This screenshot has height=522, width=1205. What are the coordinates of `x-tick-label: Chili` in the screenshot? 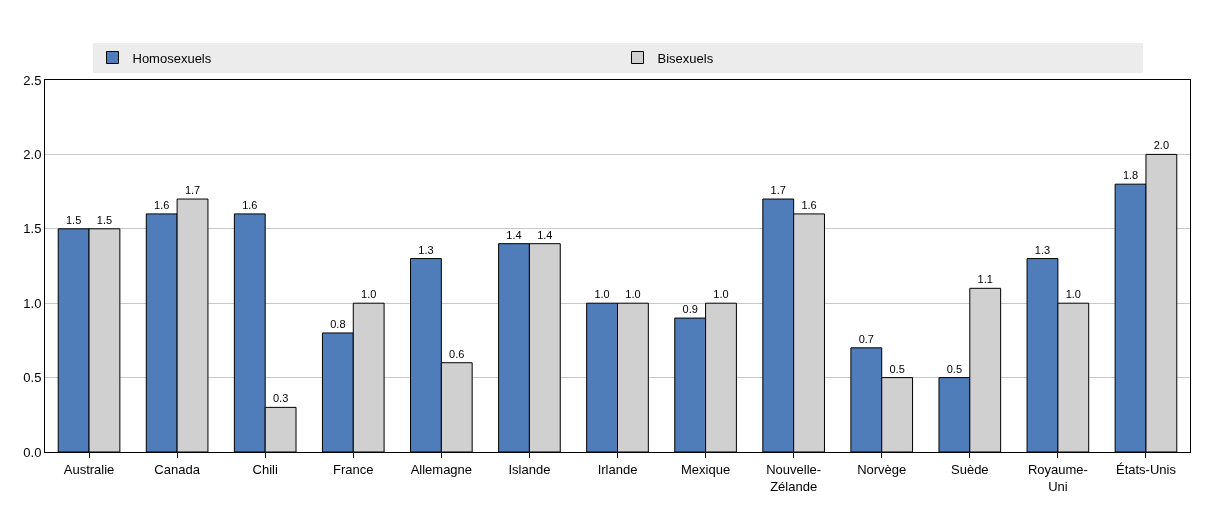 It's located at (265, 469).